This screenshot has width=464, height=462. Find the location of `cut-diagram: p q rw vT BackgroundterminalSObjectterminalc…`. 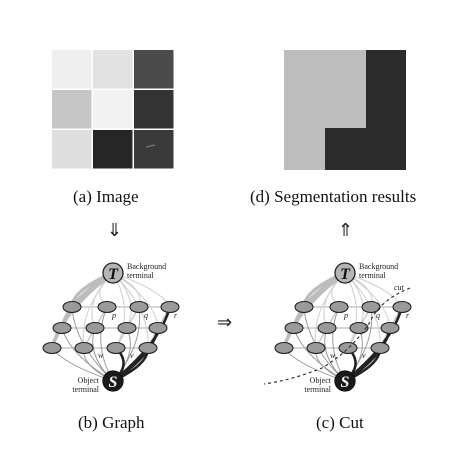

cut-diagram: p q rw vT BackgroundterminalSObjectterminalc… is located at coordinates (337, 328).